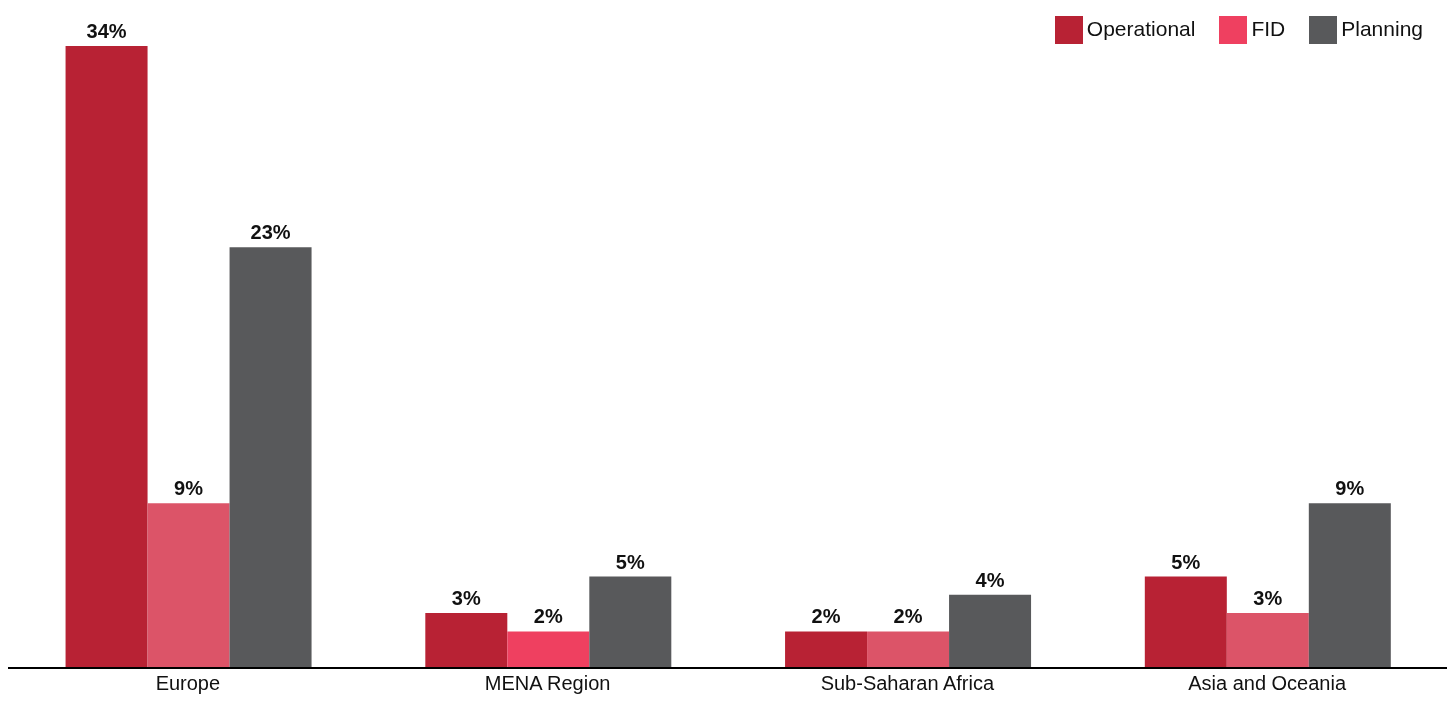 The width and height of the screenshot is (1455, 704). I want to click on legend-label: Operational, so click(1141, 28).